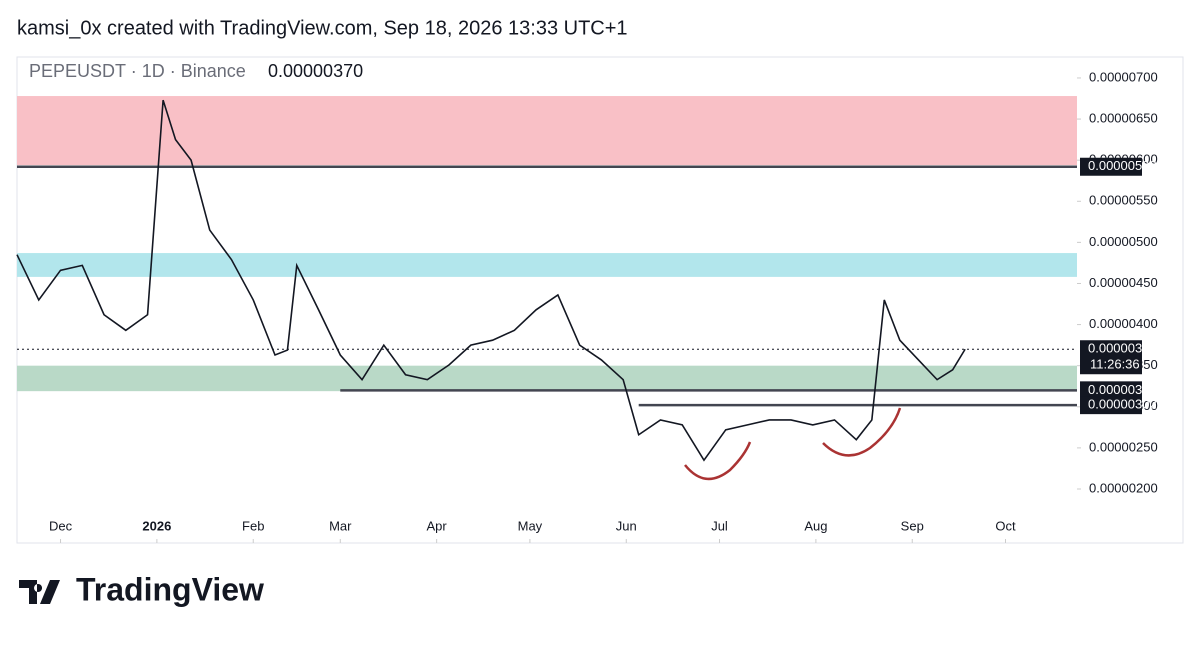  Describe the element at coordinates (1123, 76) in the screenshot. I see `y-tick-label: 0.00000700` at that location.